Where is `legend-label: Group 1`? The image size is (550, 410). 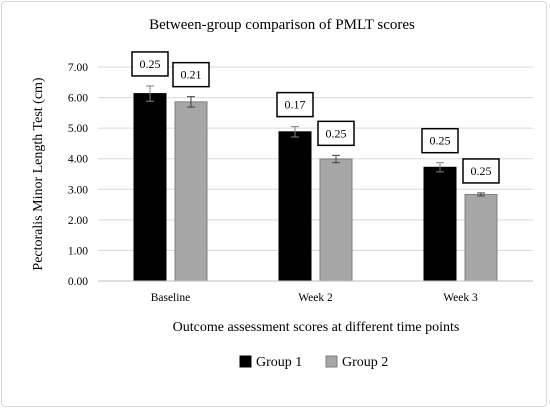 legend-label: Group 1 is located at coordinates (279, 362).